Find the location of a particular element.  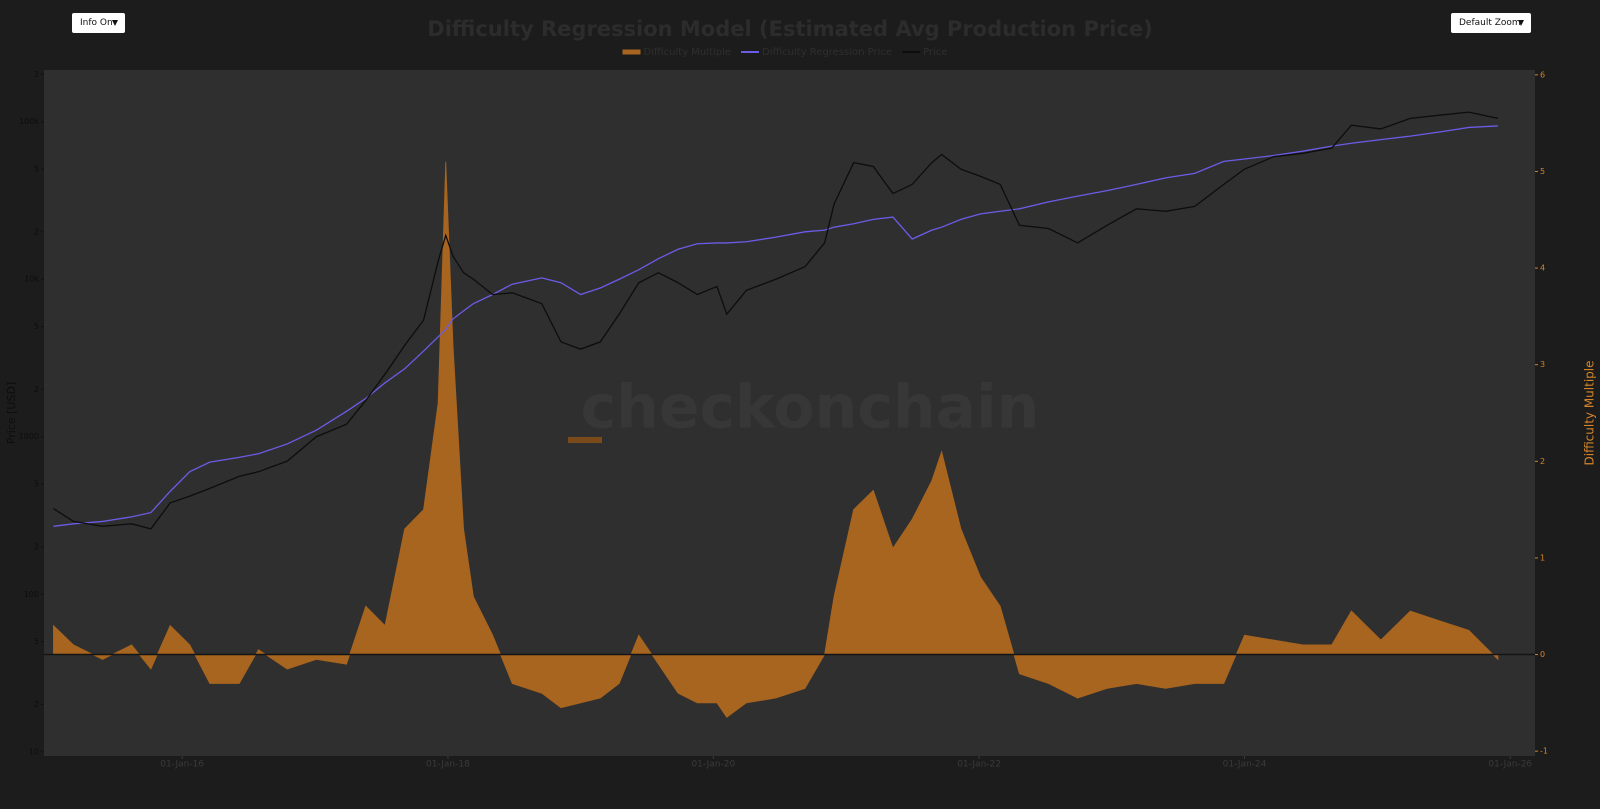

y2-tick-label: 1 is located at coordinates (1542, 557).